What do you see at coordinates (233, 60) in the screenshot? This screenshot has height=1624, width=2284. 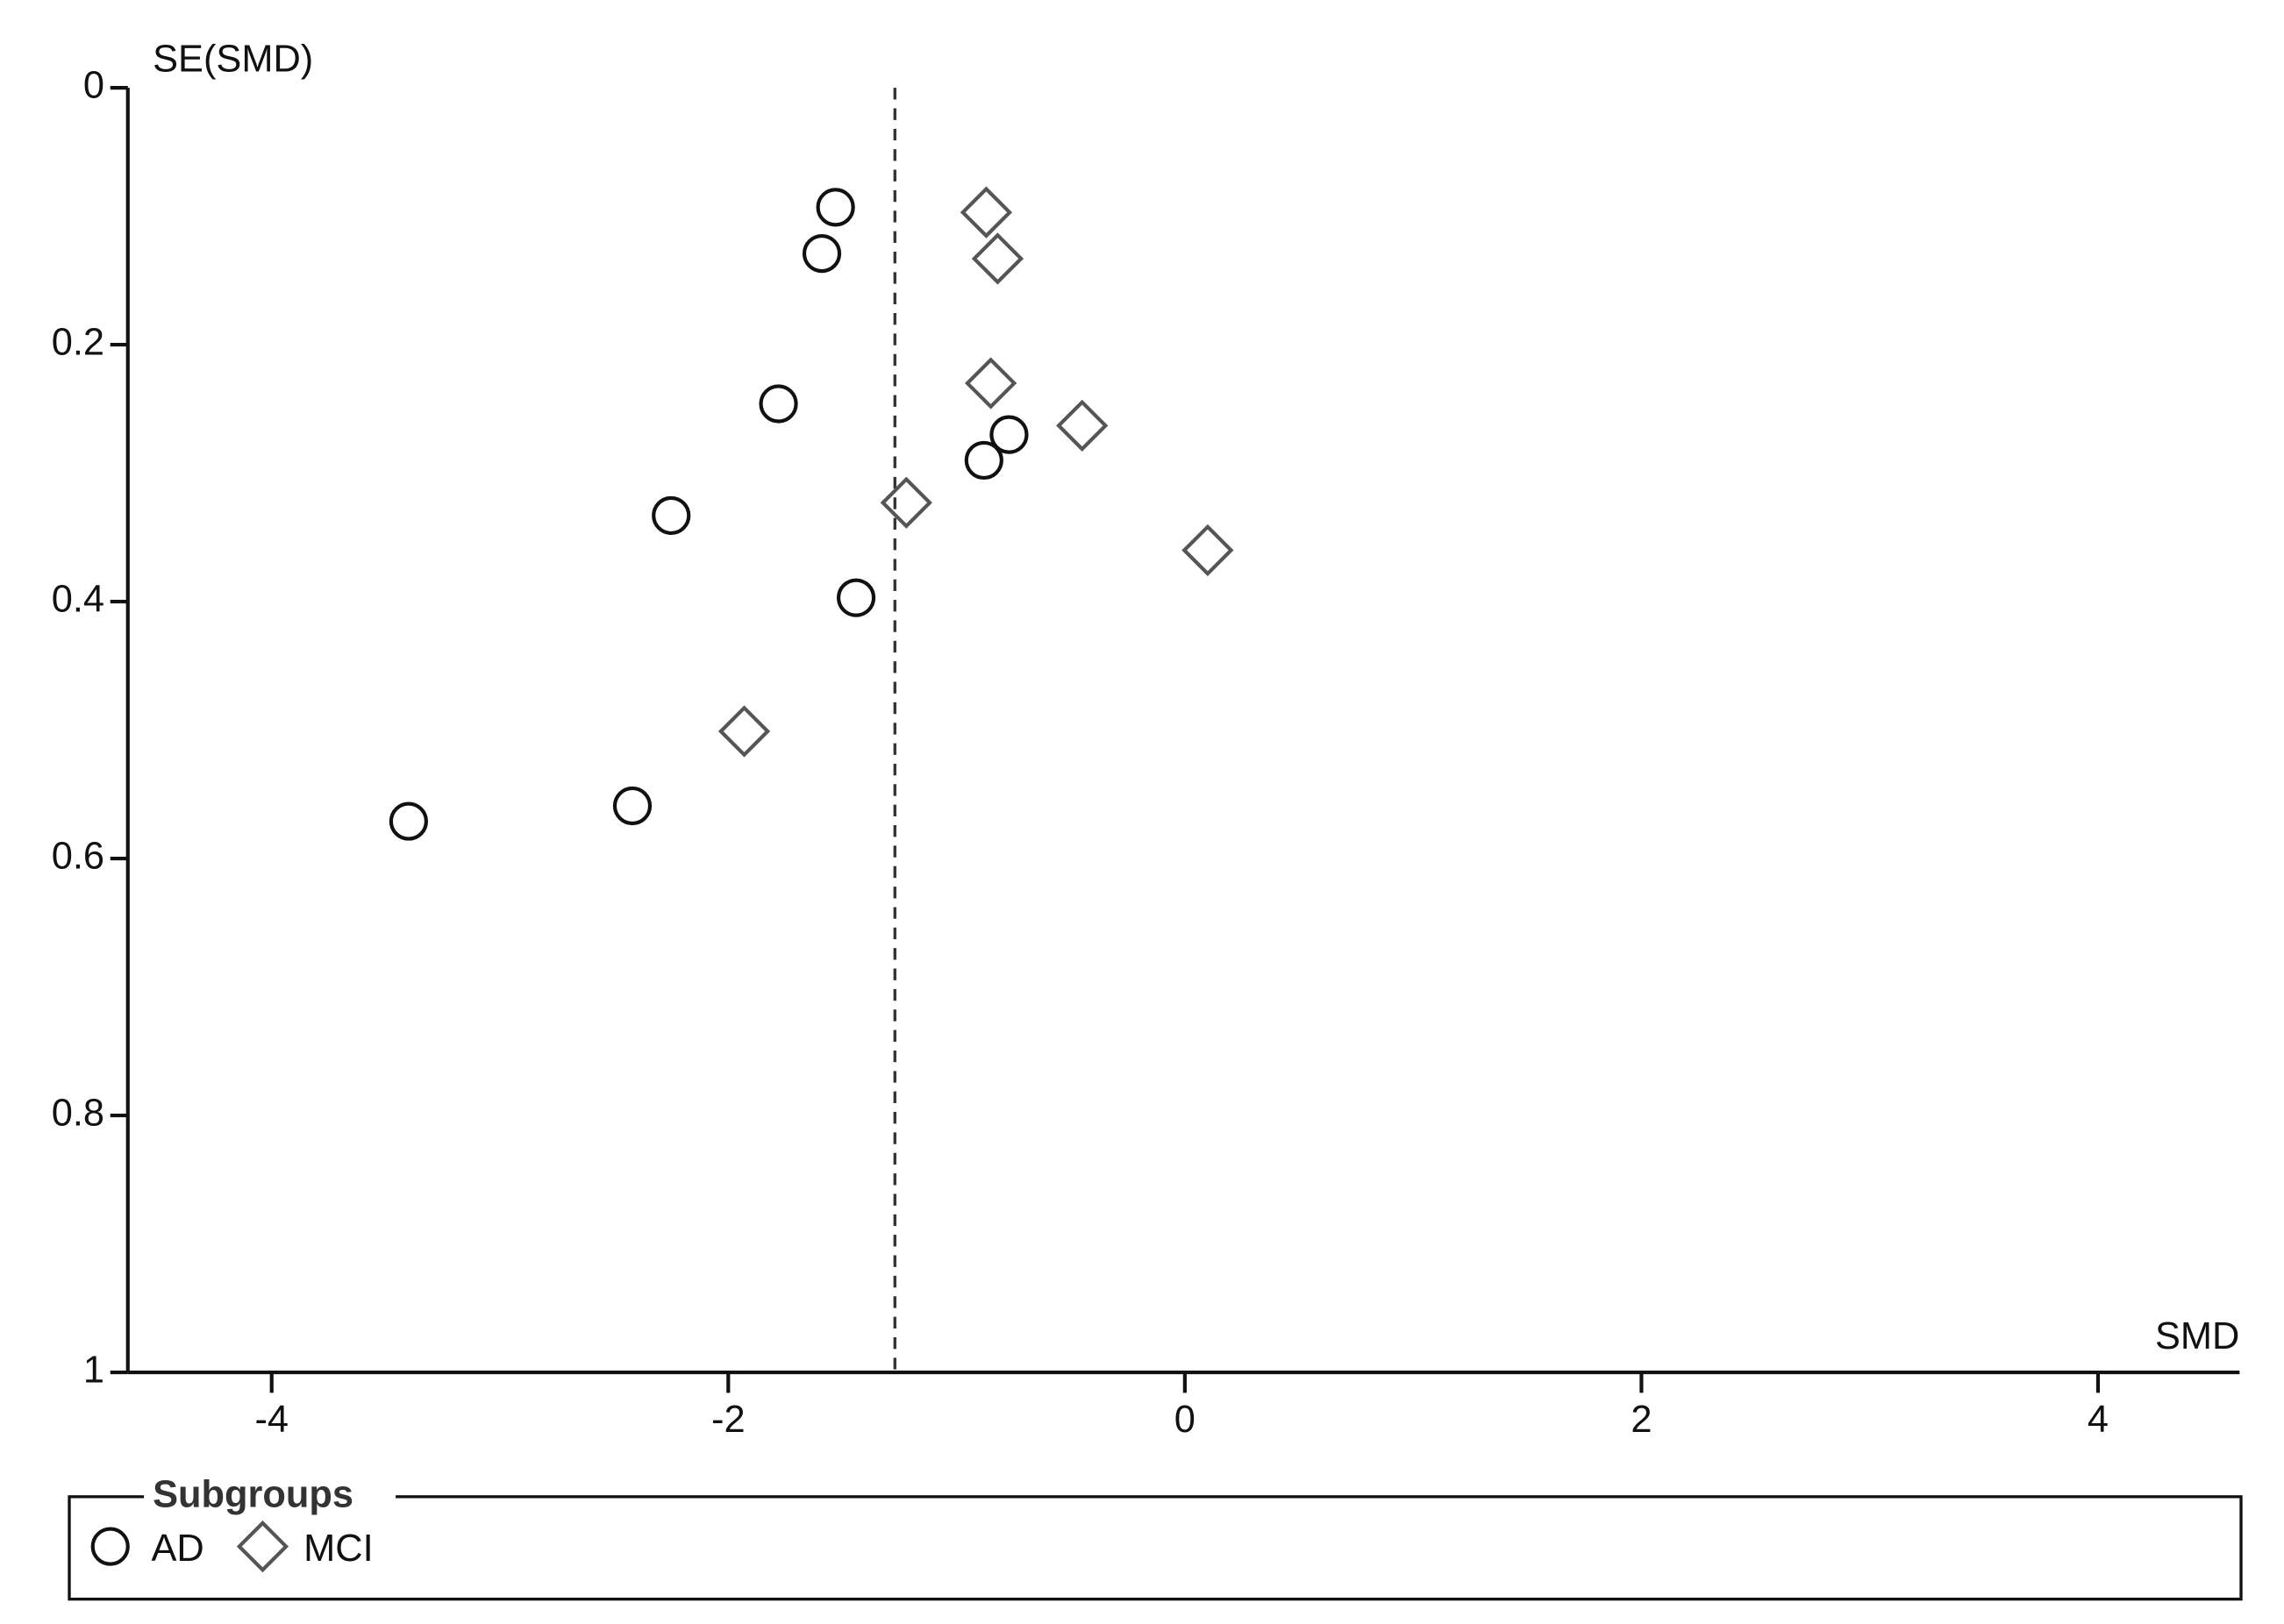 I see `y-axis-label: SE(SMD)` at bounding box center [233, 60].